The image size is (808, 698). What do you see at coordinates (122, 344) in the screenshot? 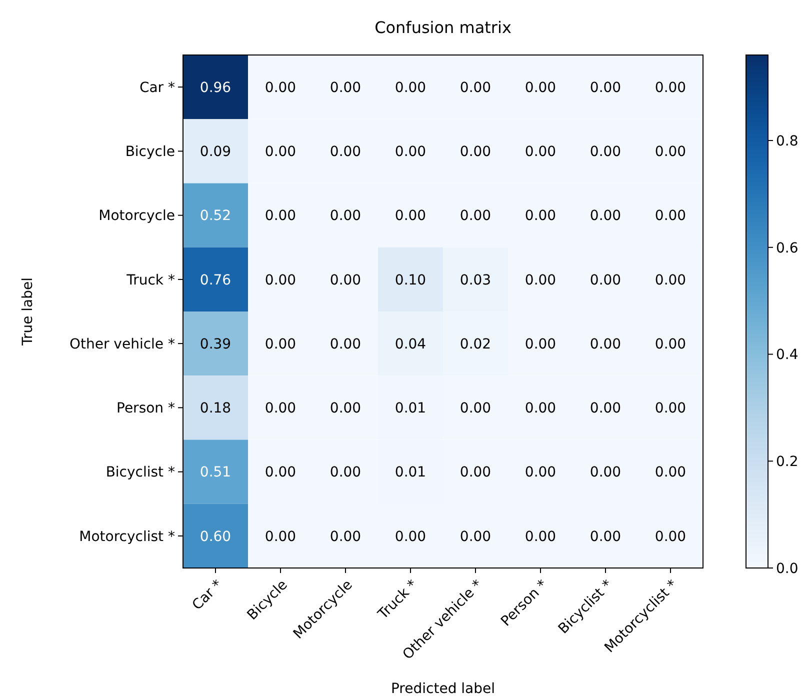
I see `y-tick-label: Other vehicle *` at bounding box center [122, 344].